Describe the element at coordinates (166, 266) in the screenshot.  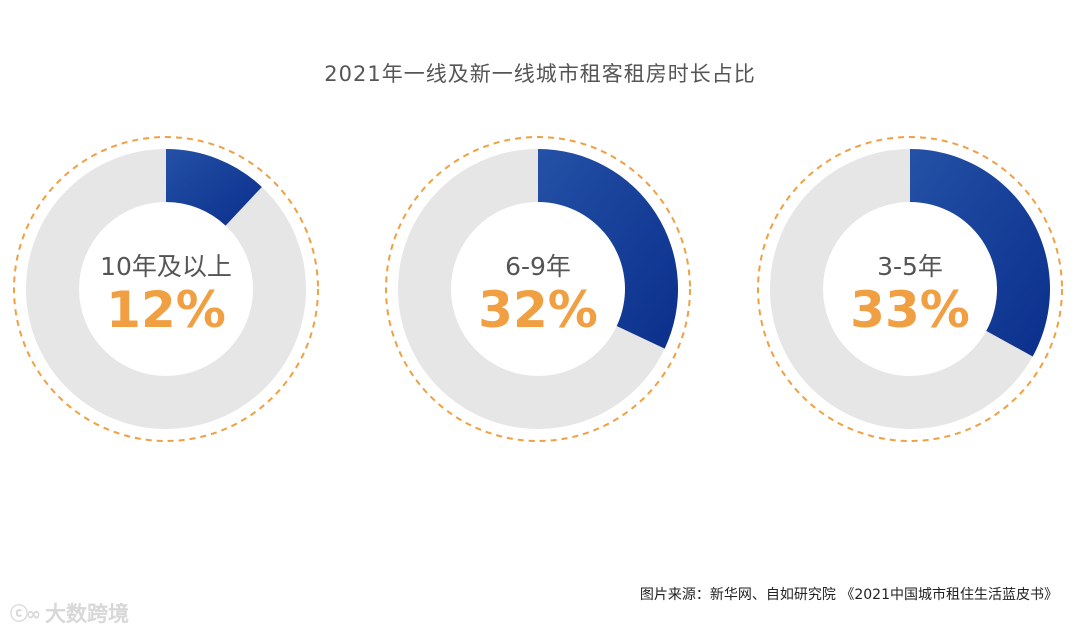
I see `donut-label-1: 10年及以上` at that location.